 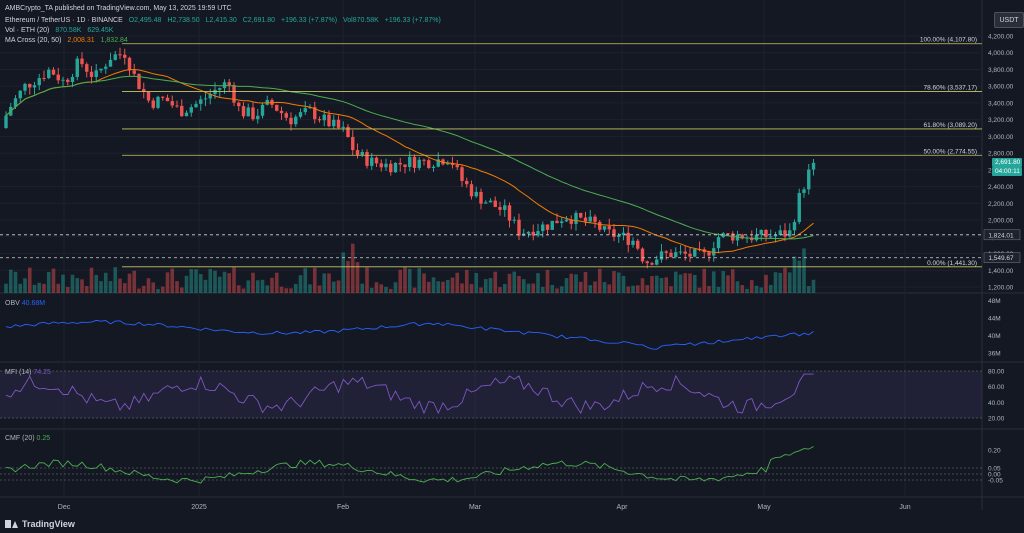 What do you see at coordinates (64, 507) in the screenshot?
I see `time-axis-label: Dec` at bounding box center [64, 507].